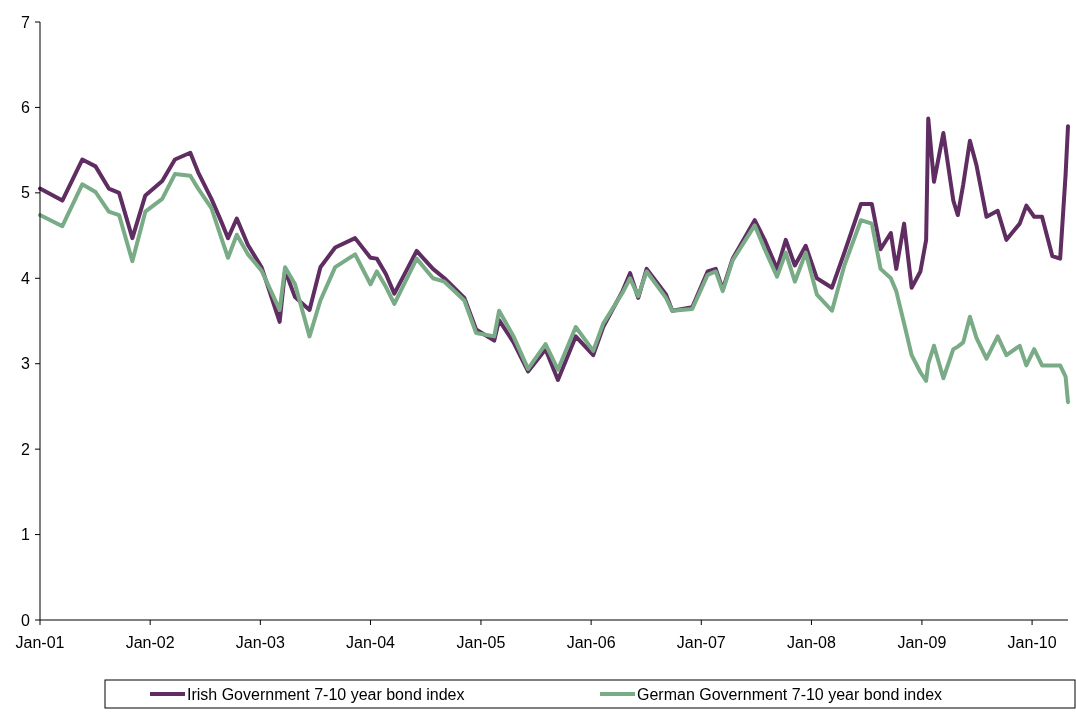  I want to click on x-tick-label: Jan-08, so click(811, 642).